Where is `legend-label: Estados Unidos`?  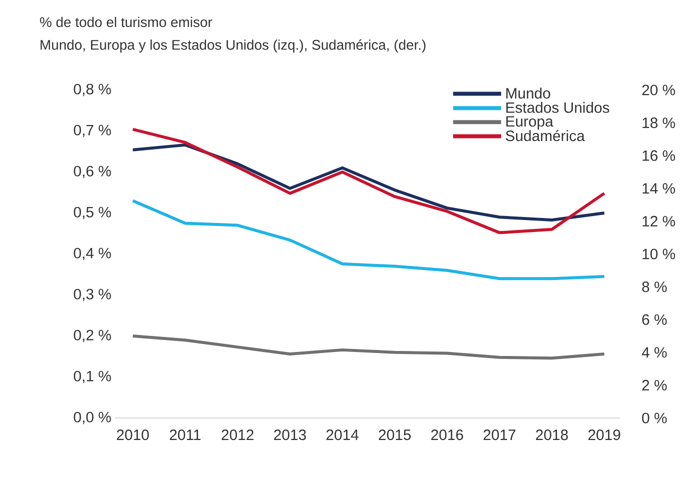 legend-label: Estados Unidos is located at coordinates (558, 107).